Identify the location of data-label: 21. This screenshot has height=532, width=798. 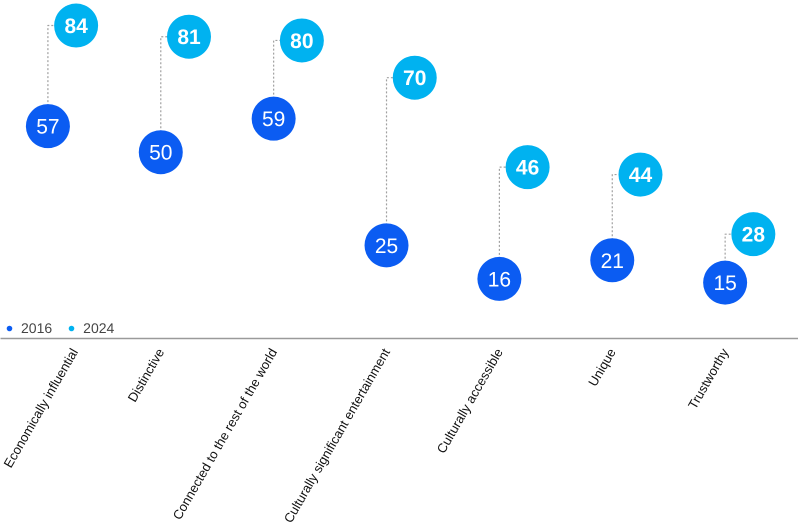
(612, 261).